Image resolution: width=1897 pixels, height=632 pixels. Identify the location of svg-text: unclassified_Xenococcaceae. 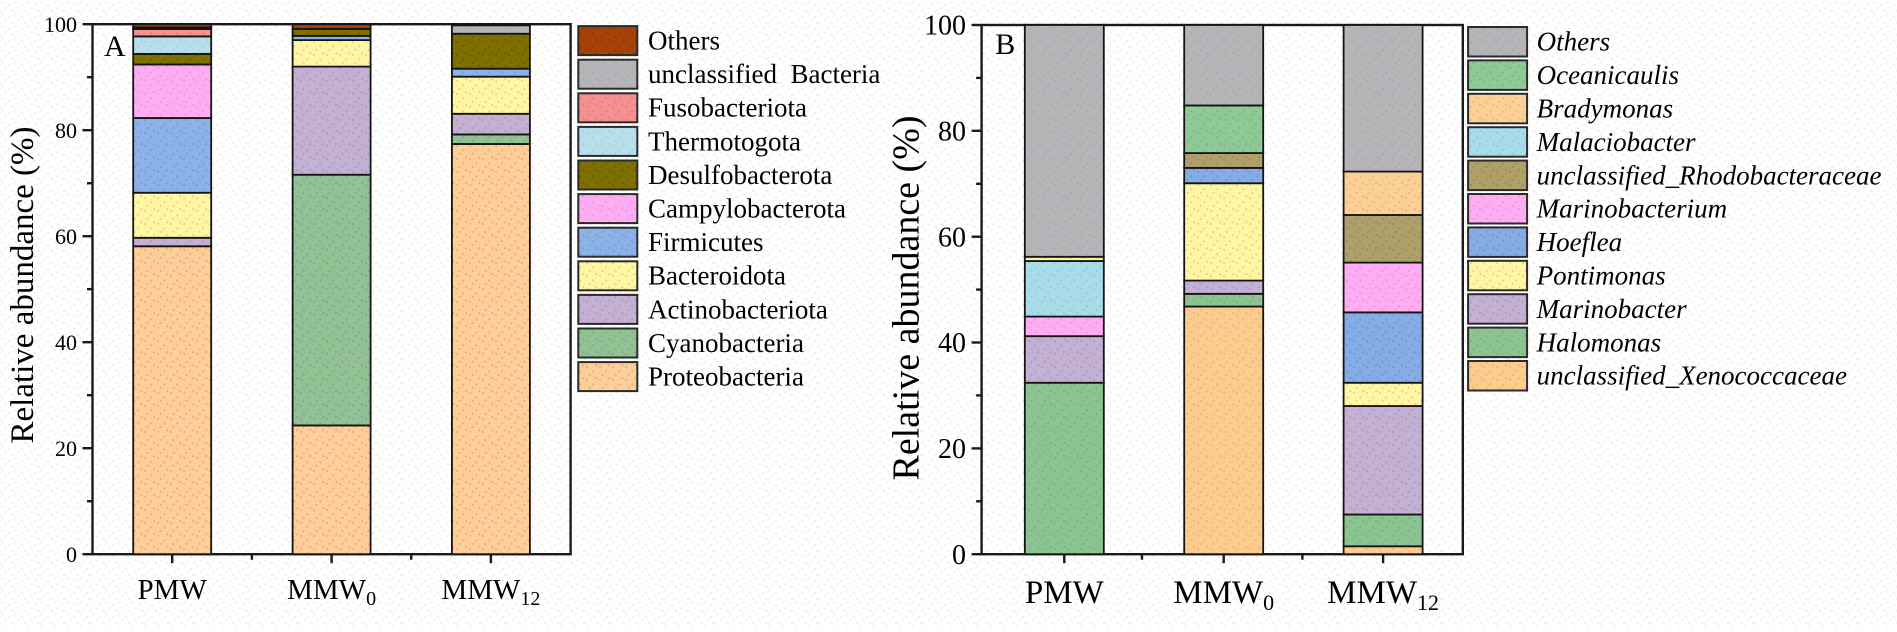
(1692, 376).